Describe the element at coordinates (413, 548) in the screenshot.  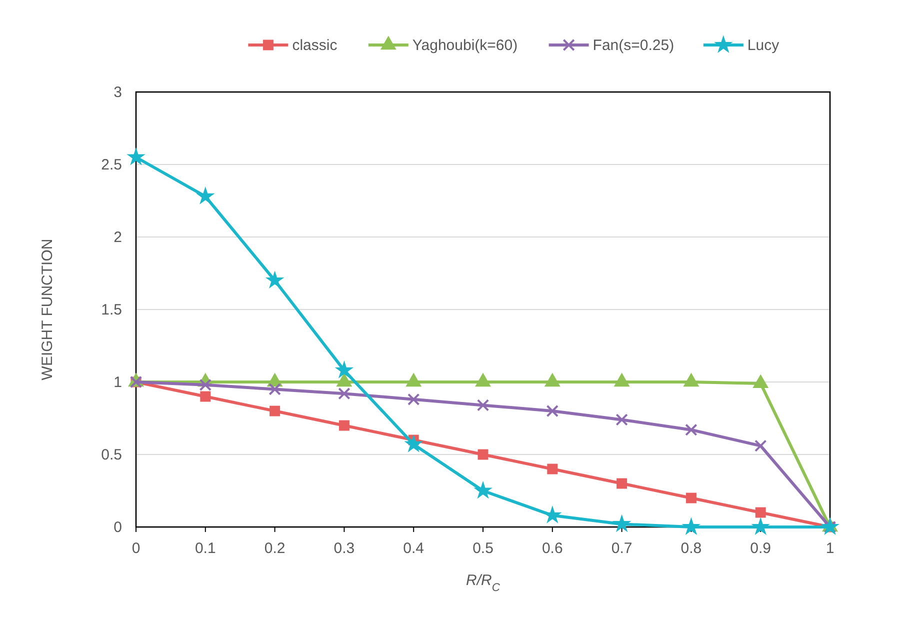
I see `x-tick-label: 0.4` at that location.